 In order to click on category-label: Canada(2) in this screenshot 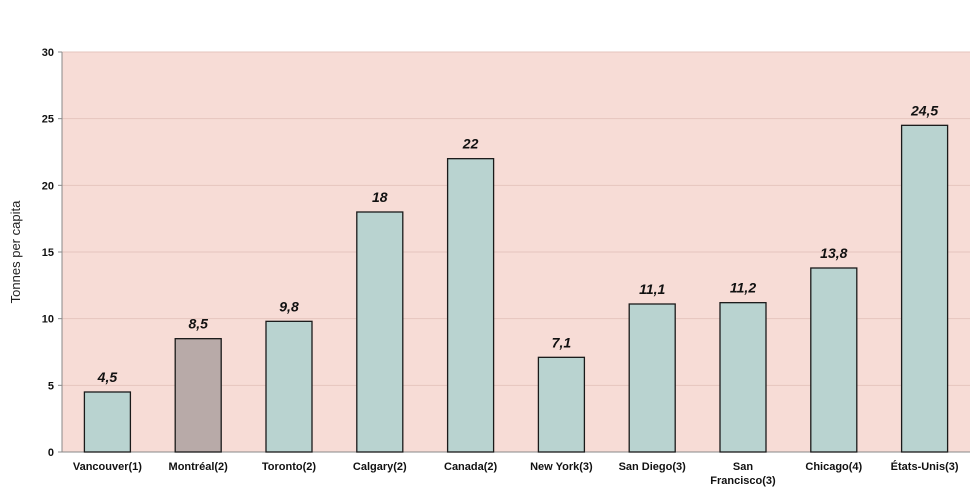, I will do `click(471, 467)`.